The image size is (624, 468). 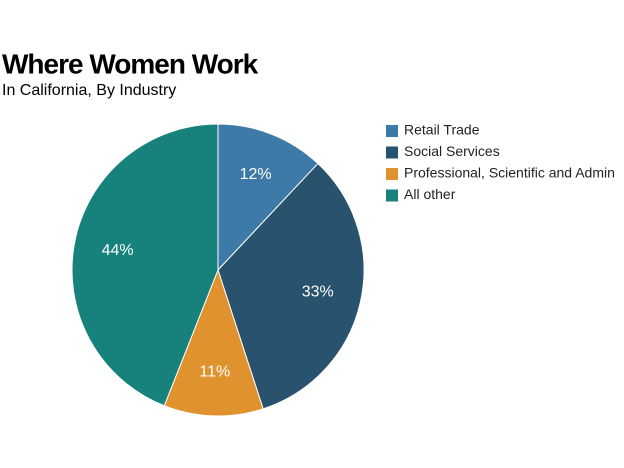 What do you see at coordinates (256, 174) in the screenshot?
I see `slice-label: 12%` at bounding box center [256, 174].